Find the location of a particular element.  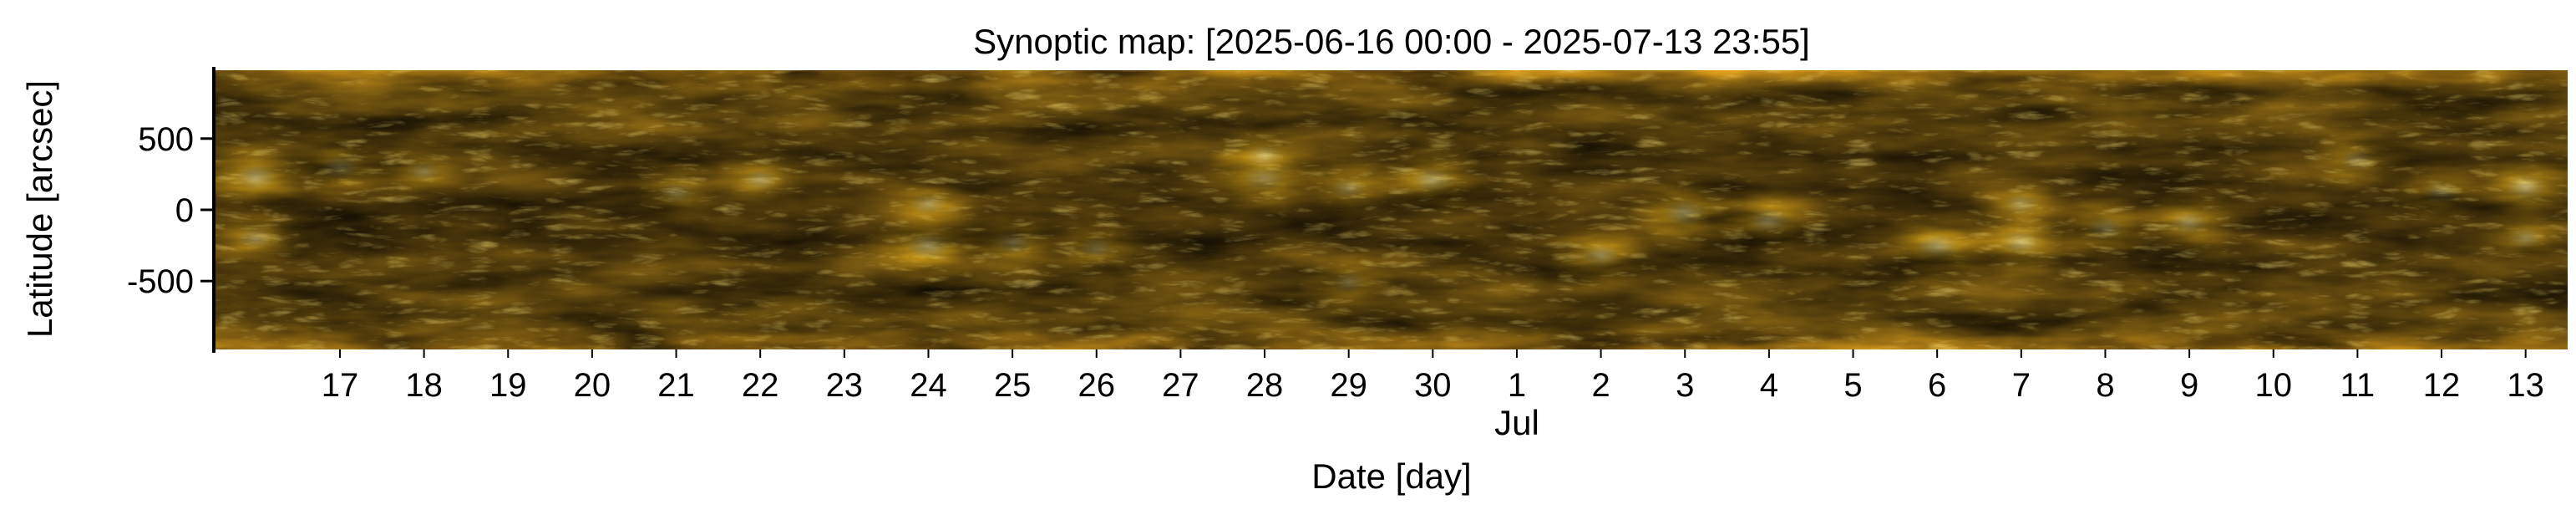

x-tick-label: 11 is located at coordinates (2358, 385).